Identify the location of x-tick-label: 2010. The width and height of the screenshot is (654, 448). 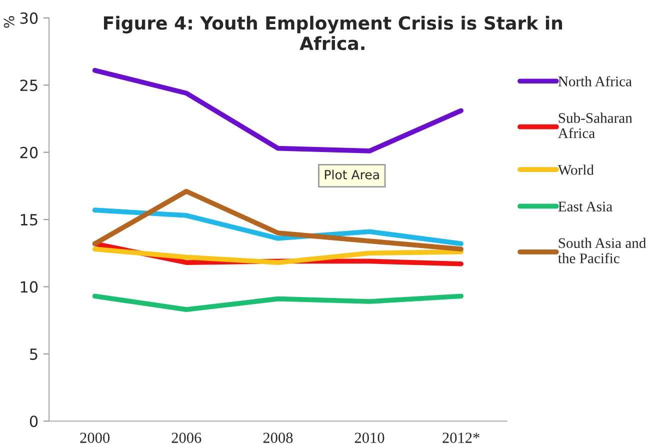
(369, 437).